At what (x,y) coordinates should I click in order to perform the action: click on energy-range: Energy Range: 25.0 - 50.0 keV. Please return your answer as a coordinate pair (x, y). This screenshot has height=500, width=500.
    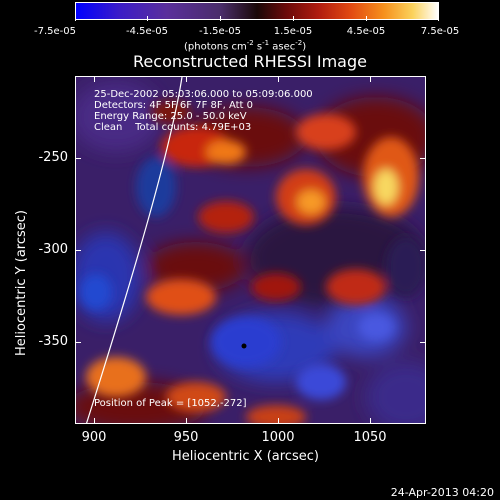
    Looking at the image, I should click on (170, 116).